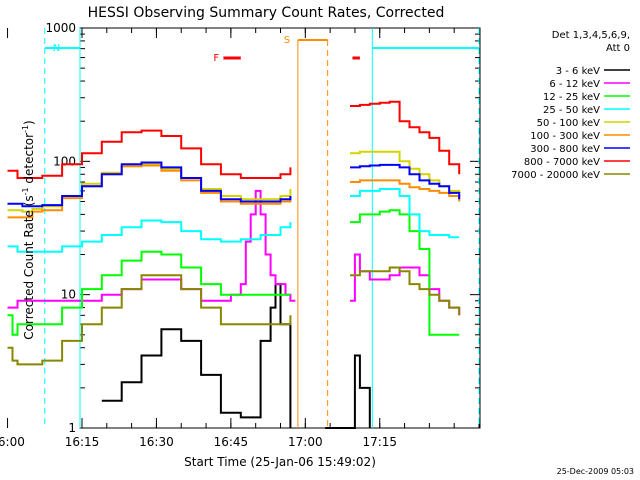 This screenshot has height=480, width=640. Describe the element at coordinates (82, 442) in the screenshot. I see `x-tick-label: 16:15` at that location.